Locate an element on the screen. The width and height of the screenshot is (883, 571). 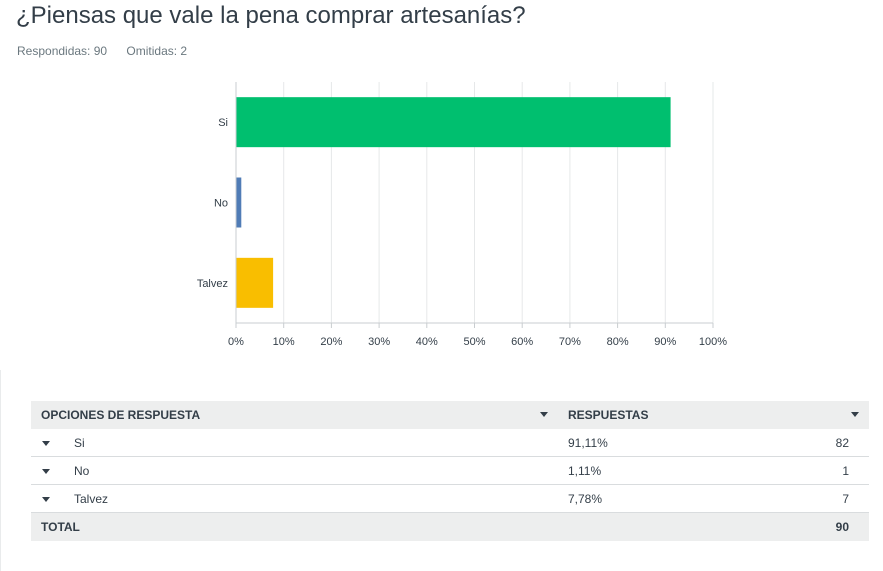
skipped-count: Omitidas: 2 is located at coordinates (157, 51).